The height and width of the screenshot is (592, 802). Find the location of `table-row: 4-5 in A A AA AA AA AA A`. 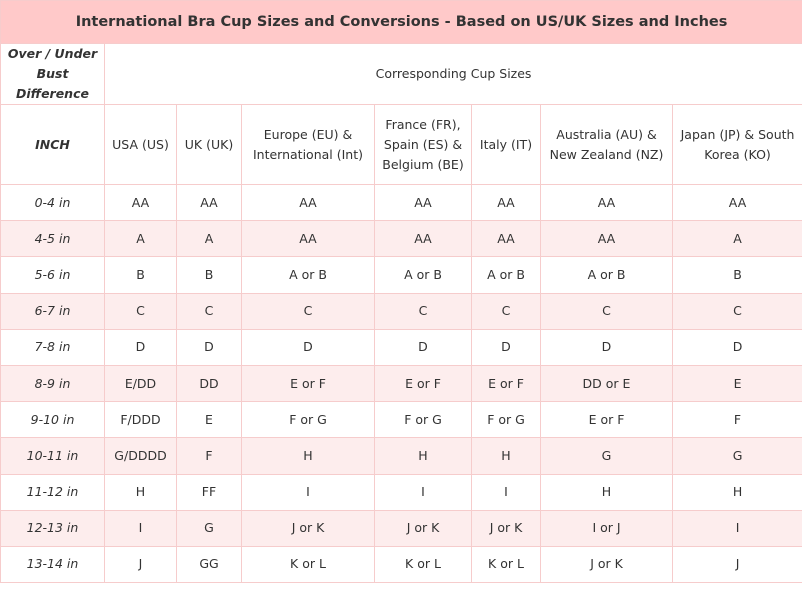

table-row: 4-5 in A A AA AA AA AA A is located at coordinates (401, 239).